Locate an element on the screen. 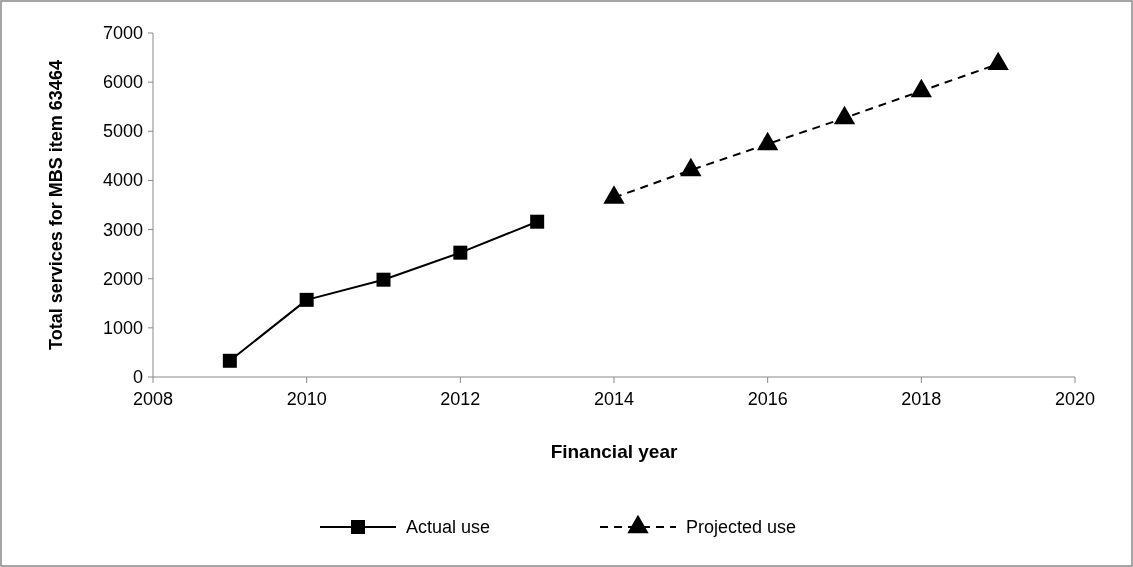 This screenshot has height=567, width=1133. y-tick-label: 2000 is located at coordinates (122, 278).